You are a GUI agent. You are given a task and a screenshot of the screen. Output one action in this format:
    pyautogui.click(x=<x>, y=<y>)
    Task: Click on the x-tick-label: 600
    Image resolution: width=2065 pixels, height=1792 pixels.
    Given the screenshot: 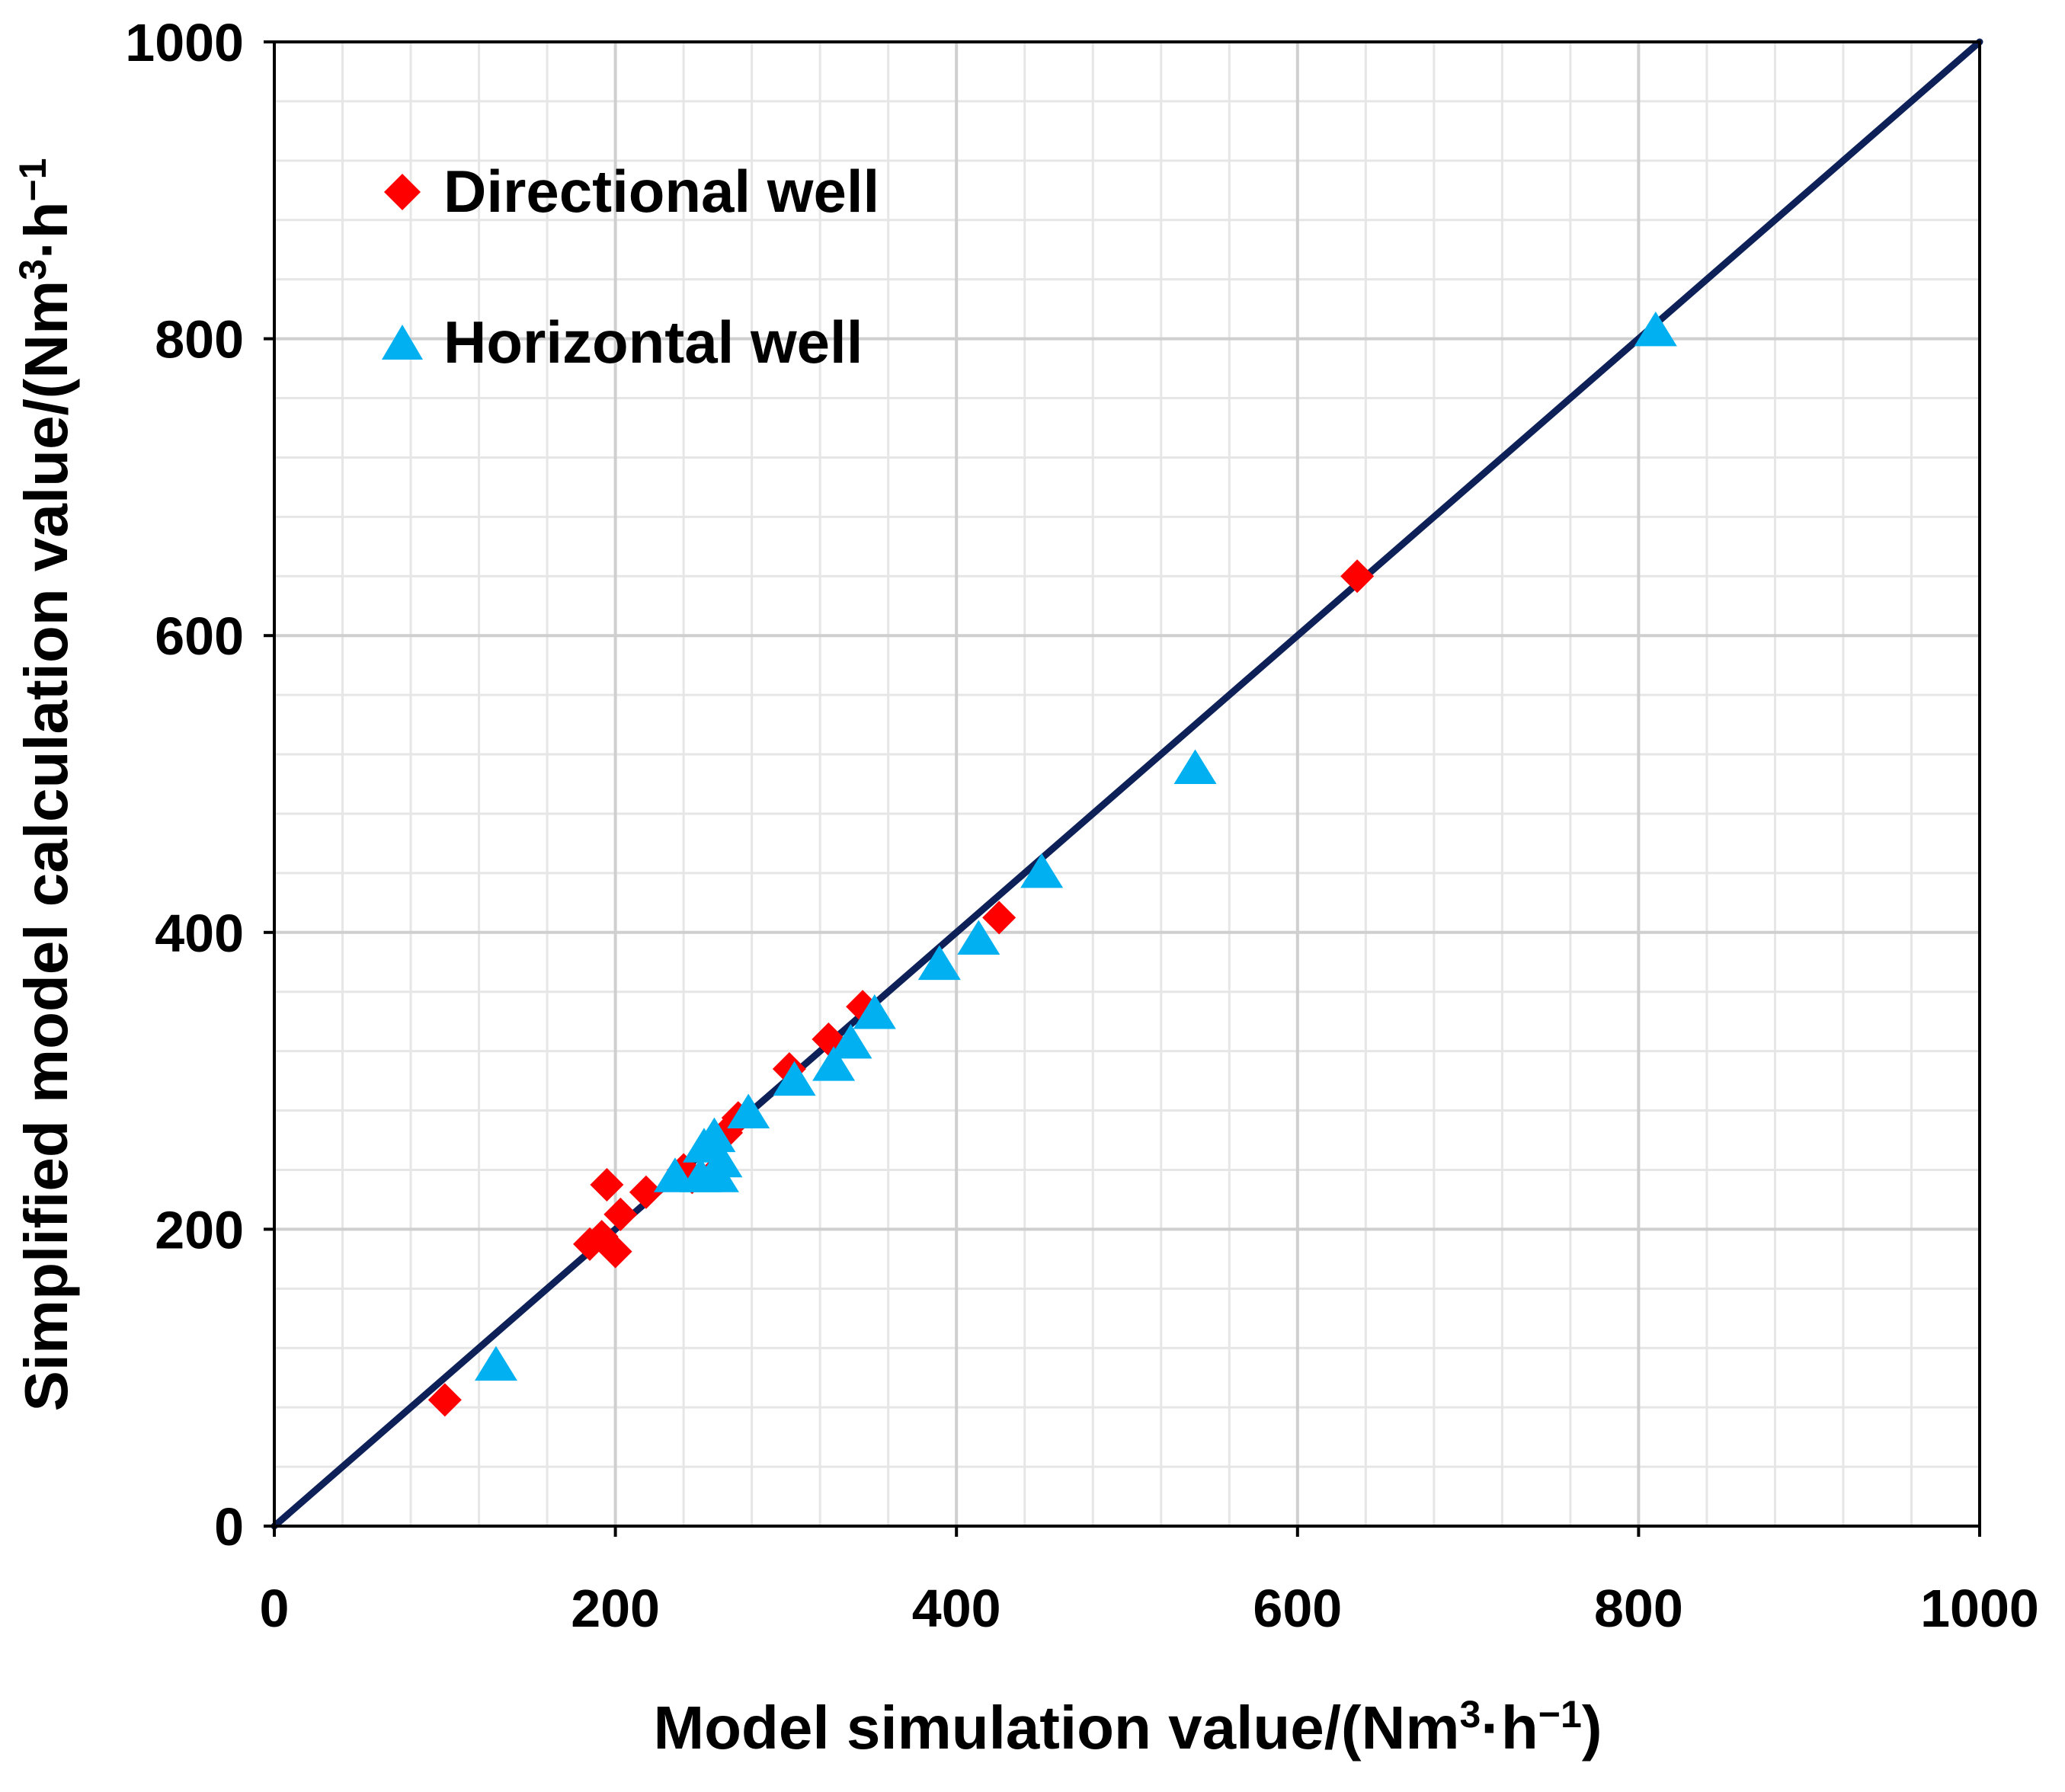 What is the action you would take?
    pyautogui.click(x=1297, y=1608)
    